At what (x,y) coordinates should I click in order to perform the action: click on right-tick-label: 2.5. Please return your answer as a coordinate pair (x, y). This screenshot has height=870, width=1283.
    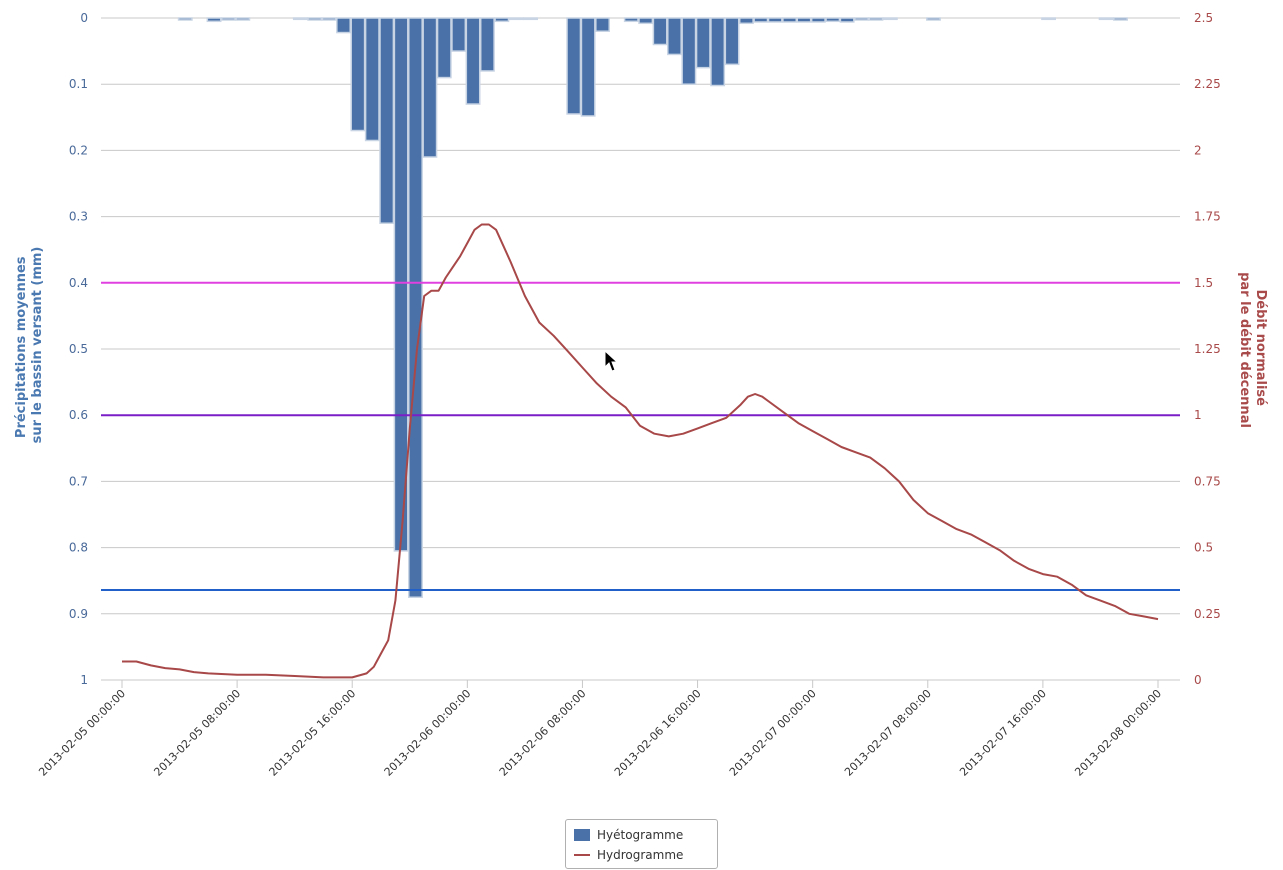
    Looking at the image, I should click on (1203, 18).